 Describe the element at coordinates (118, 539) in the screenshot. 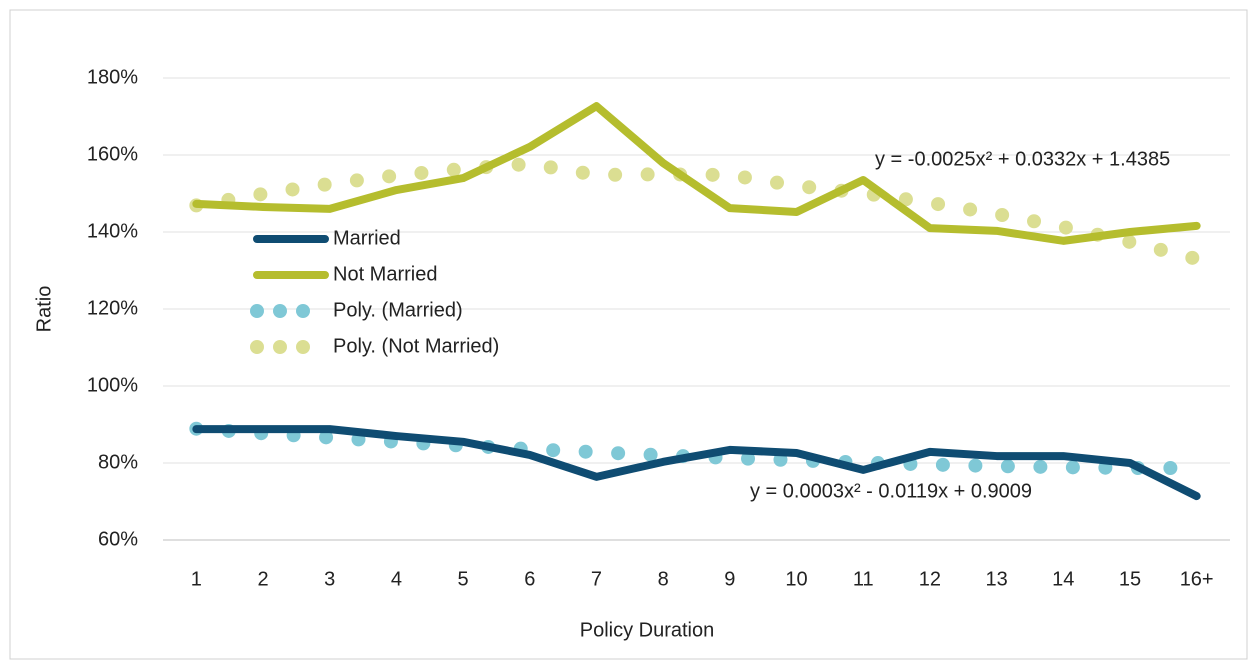

I see `y-tick-label: 60%` at that location.